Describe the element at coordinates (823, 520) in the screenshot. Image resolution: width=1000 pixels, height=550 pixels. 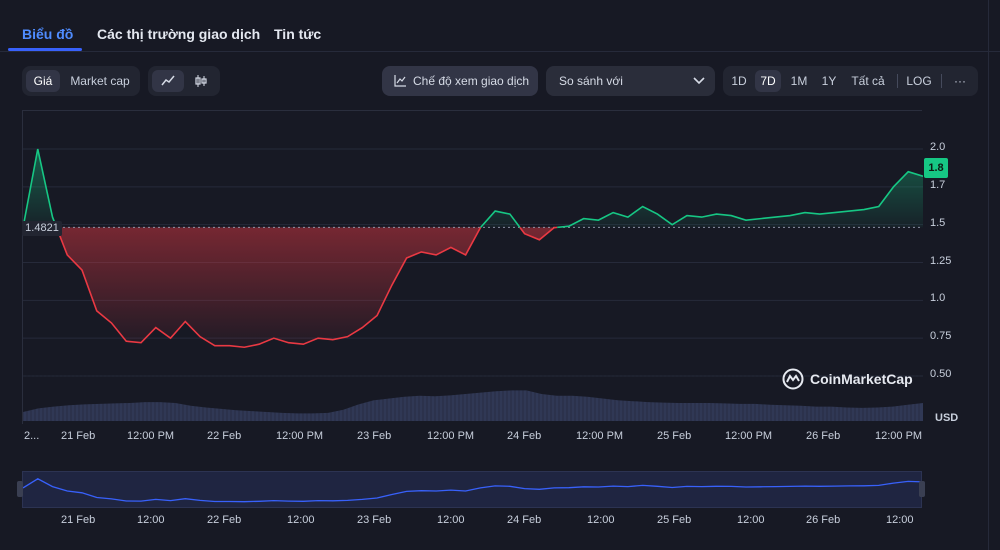
I see `navigator-x-tick-label: 26 Feb` at that location.